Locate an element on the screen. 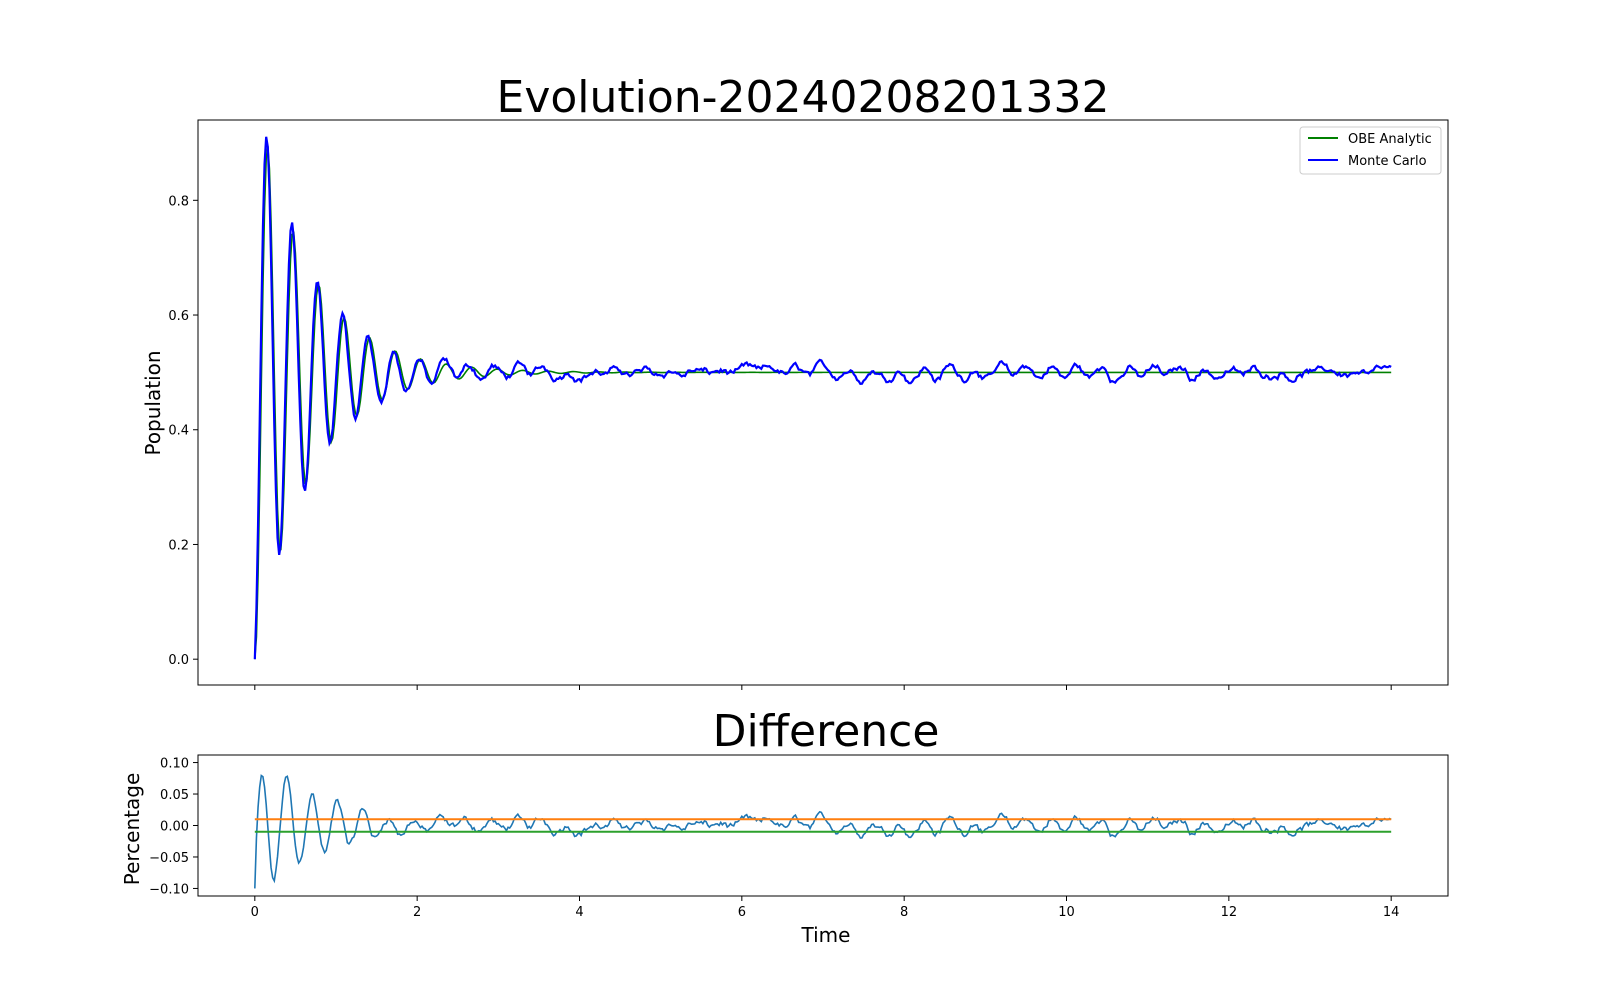 Image resolution: width=1600 pixels, height=1000 pixels. bottom-x-tick-label: 6 is located at coordinates (742, 912).